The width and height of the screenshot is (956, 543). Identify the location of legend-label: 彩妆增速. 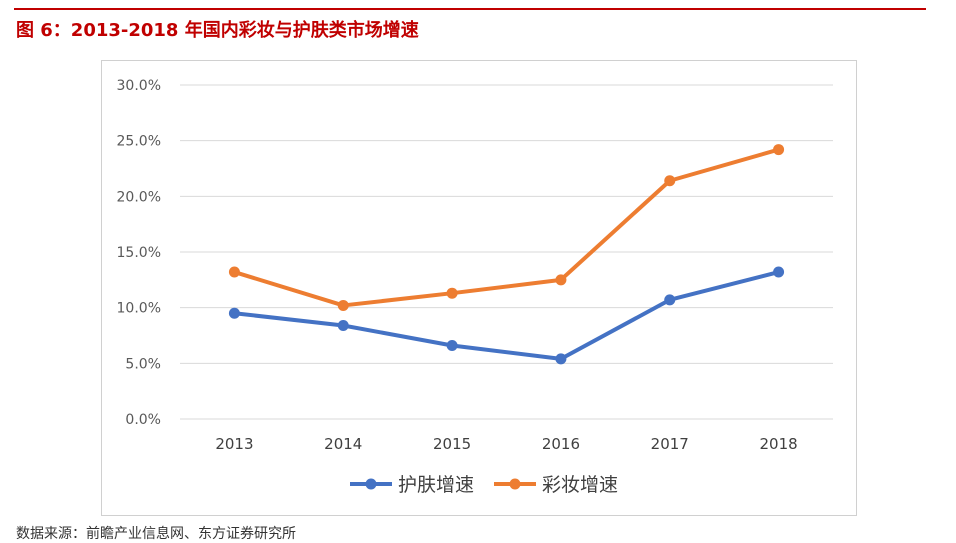
(580, 485).